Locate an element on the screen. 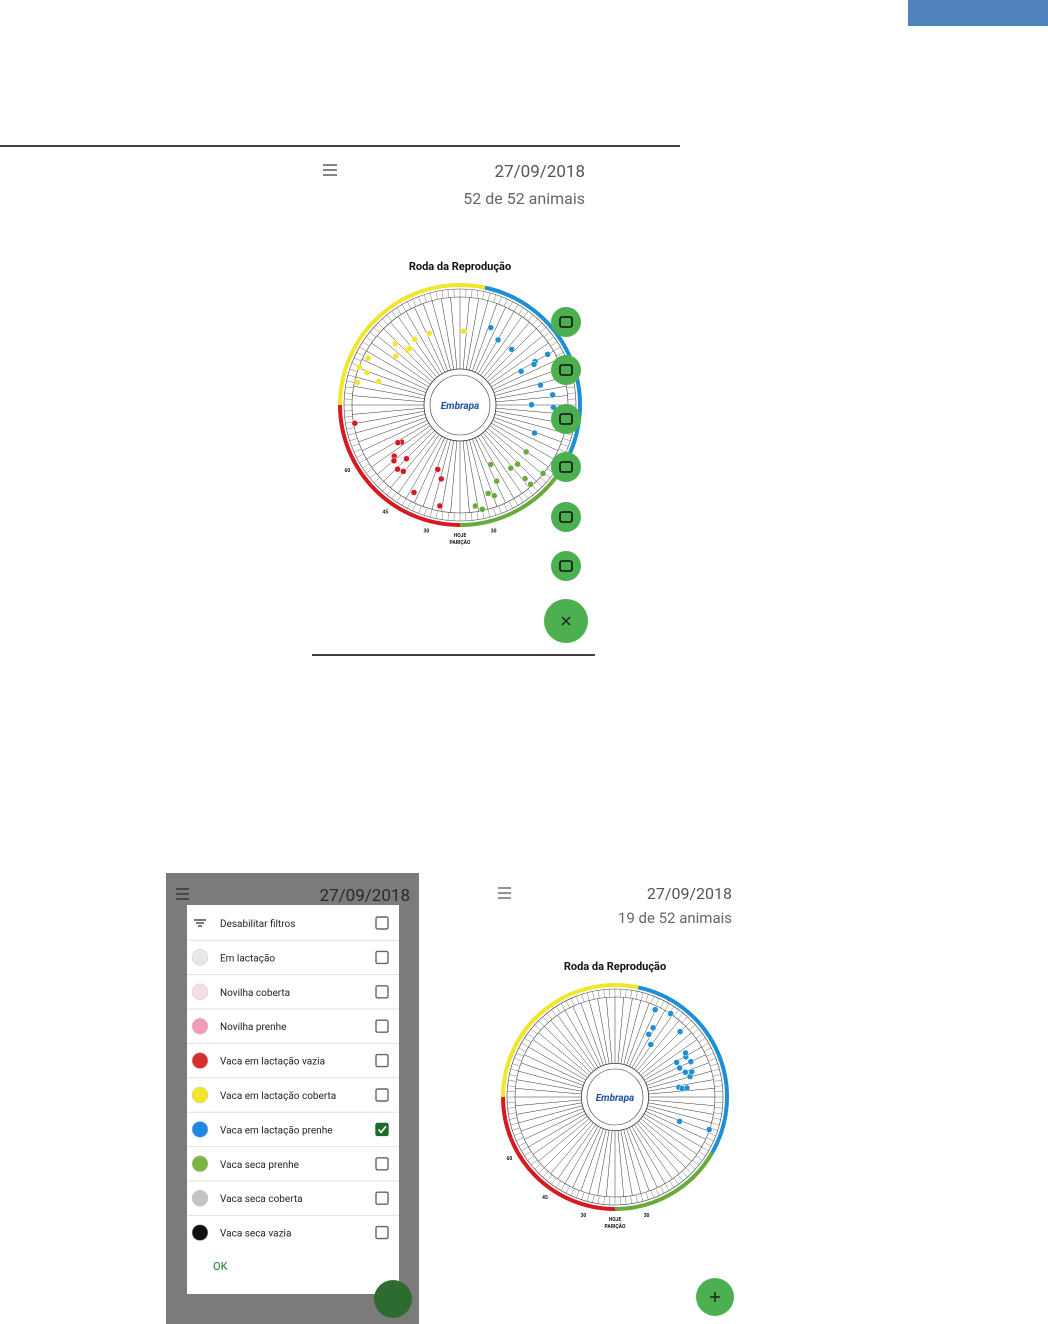 The height and width of the screenshot is (1324, 1048). wheel-label: 30 is located at coordinates (494, 532).